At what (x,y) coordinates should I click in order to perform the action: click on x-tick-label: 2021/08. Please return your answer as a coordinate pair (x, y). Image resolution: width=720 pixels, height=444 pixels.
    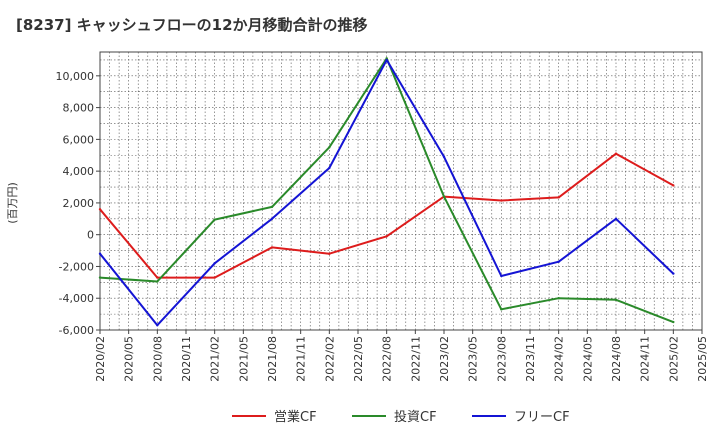
    Looking at the image, I should click on (272, 359).